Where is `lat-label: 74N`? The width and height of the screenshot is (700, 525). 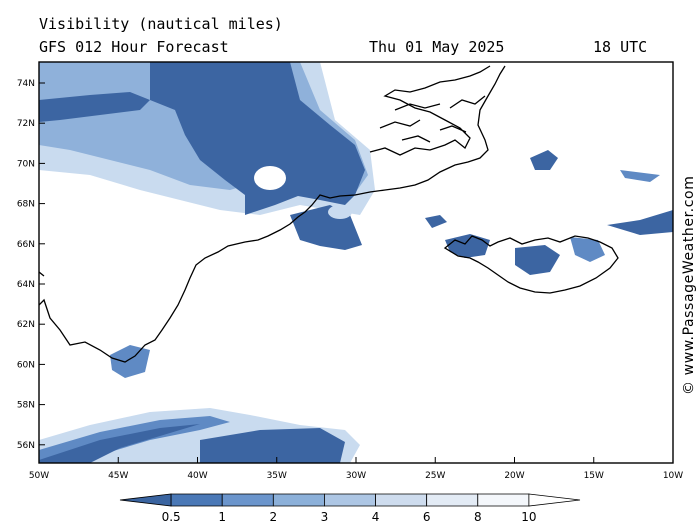 lat-label: 74N is located at coordinates (26, 84).